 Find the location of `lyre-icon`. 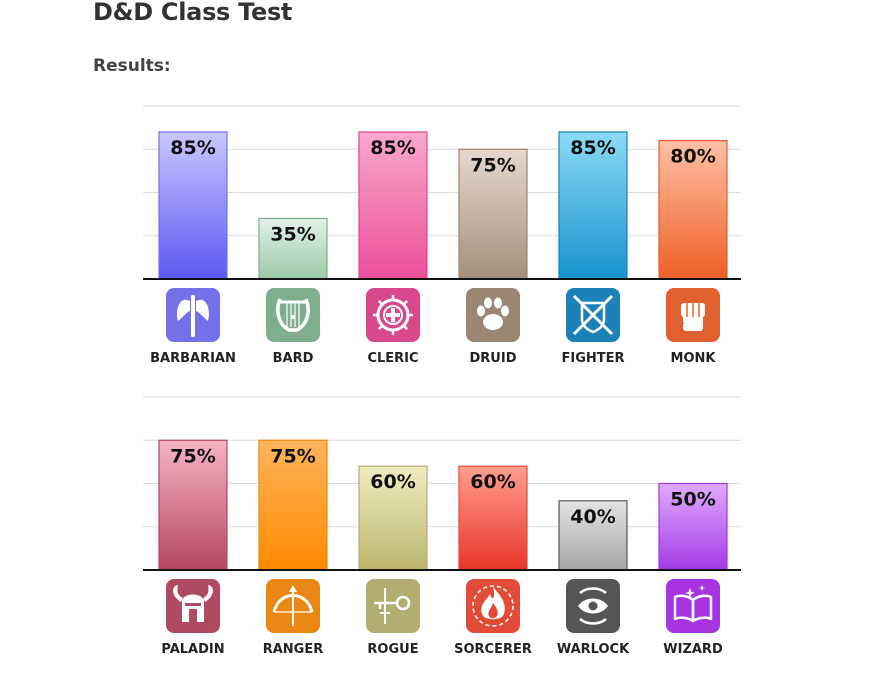

lyre-icon is located at coordinates (293, 315).